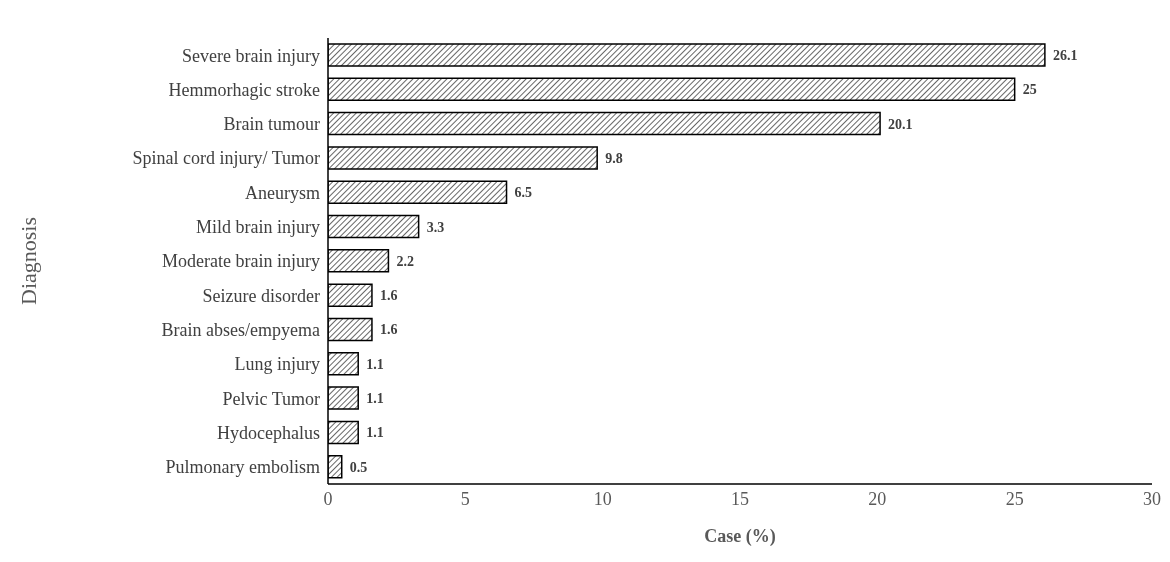  I want to click on y-tick-label: Aneurysm, so click(282, 192).